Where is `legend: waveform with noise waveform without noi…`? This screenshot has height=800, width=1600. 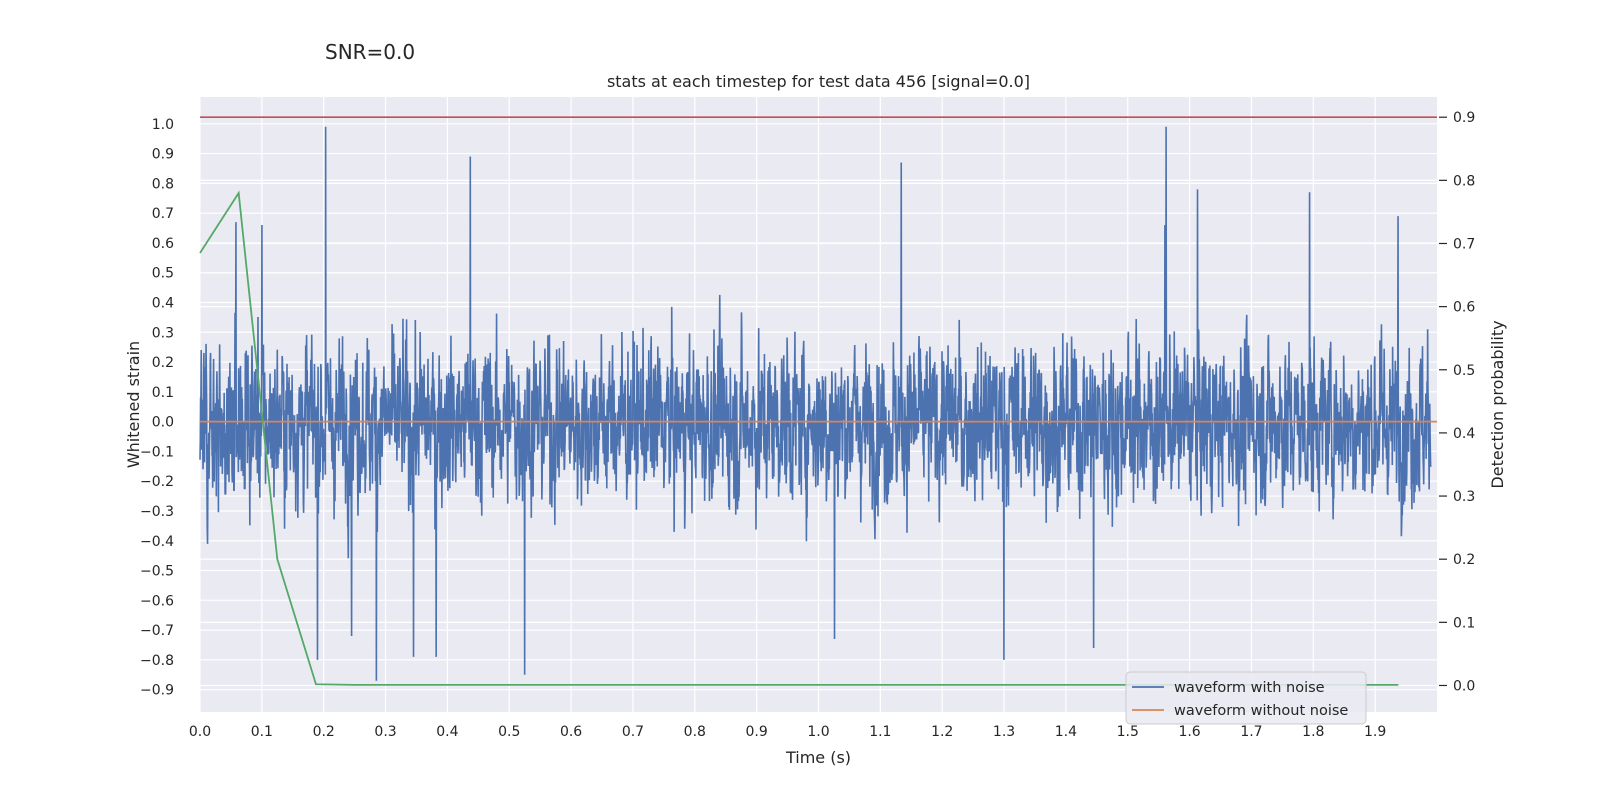
legend: waveform with noise waveform without noi… is located at coordinates (1246, 698).